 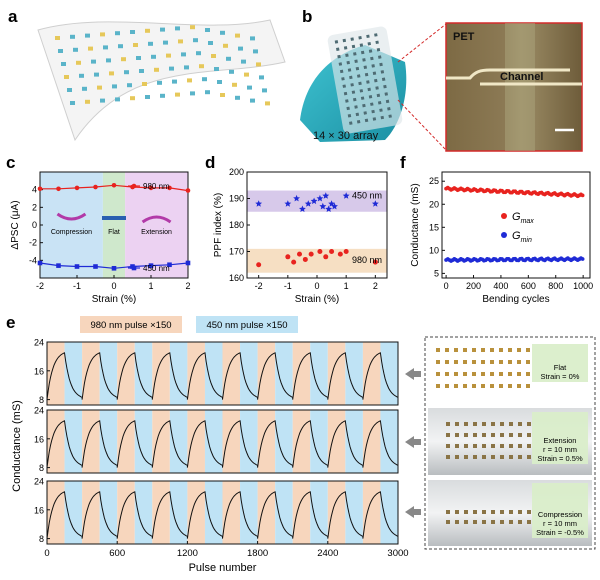 I want to click on y-tick-label: -4, so click(x=33, y=260).